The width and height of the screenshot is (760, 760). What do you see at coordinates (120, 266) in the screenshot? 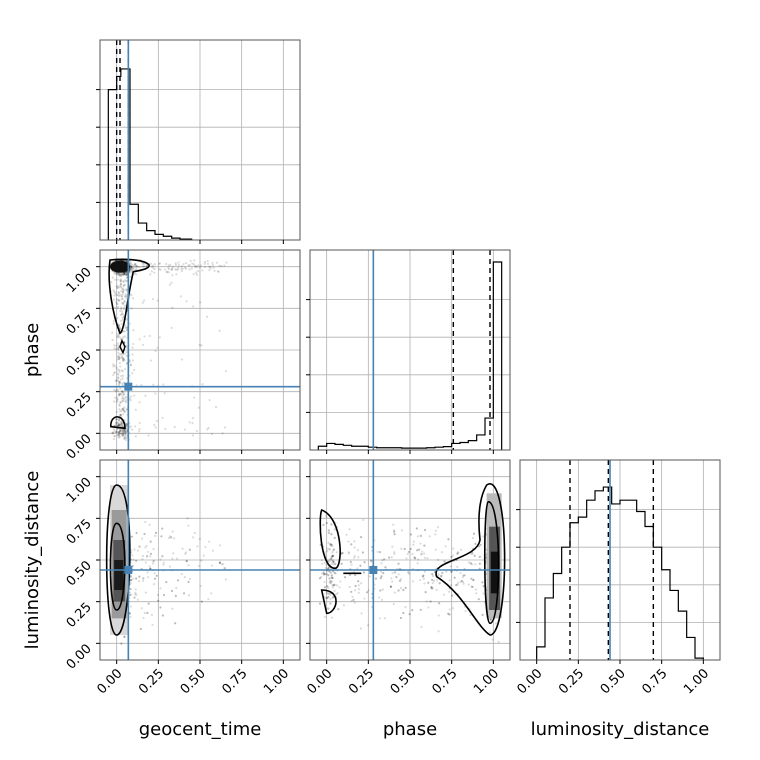
I see `scatter-geocent_time-vs-phase-density-core` at bounding box center [120, 266].